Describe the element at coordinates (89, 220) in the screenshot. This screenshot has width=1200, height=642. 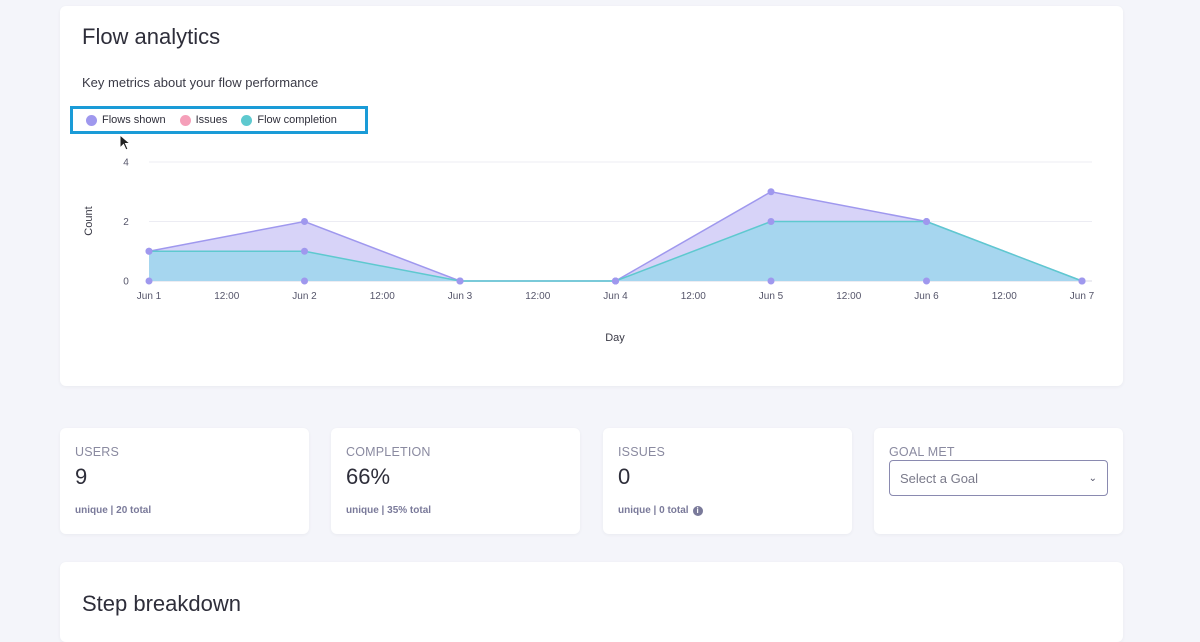
I see `y-axis-label: Count` at that location.